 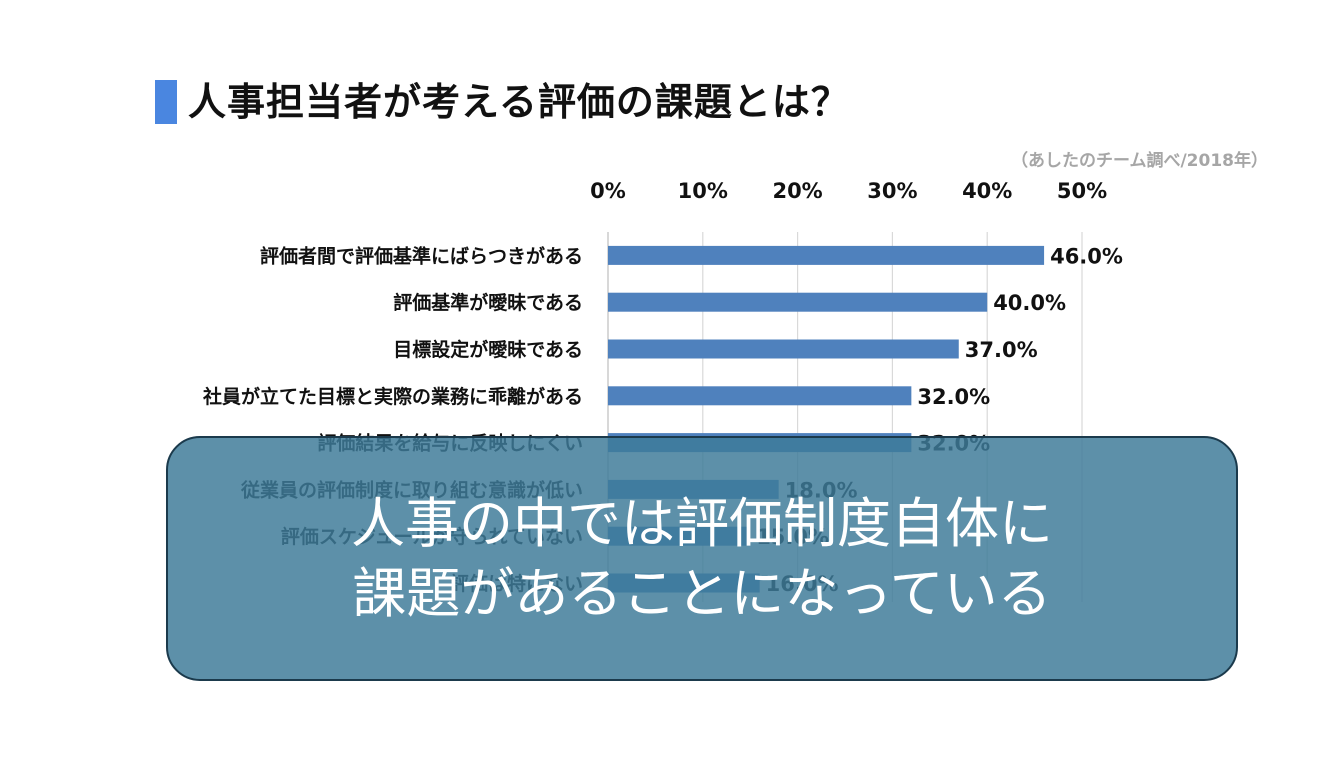 I want to click on x-tick-label: 20%, so click(x=797, y=191).